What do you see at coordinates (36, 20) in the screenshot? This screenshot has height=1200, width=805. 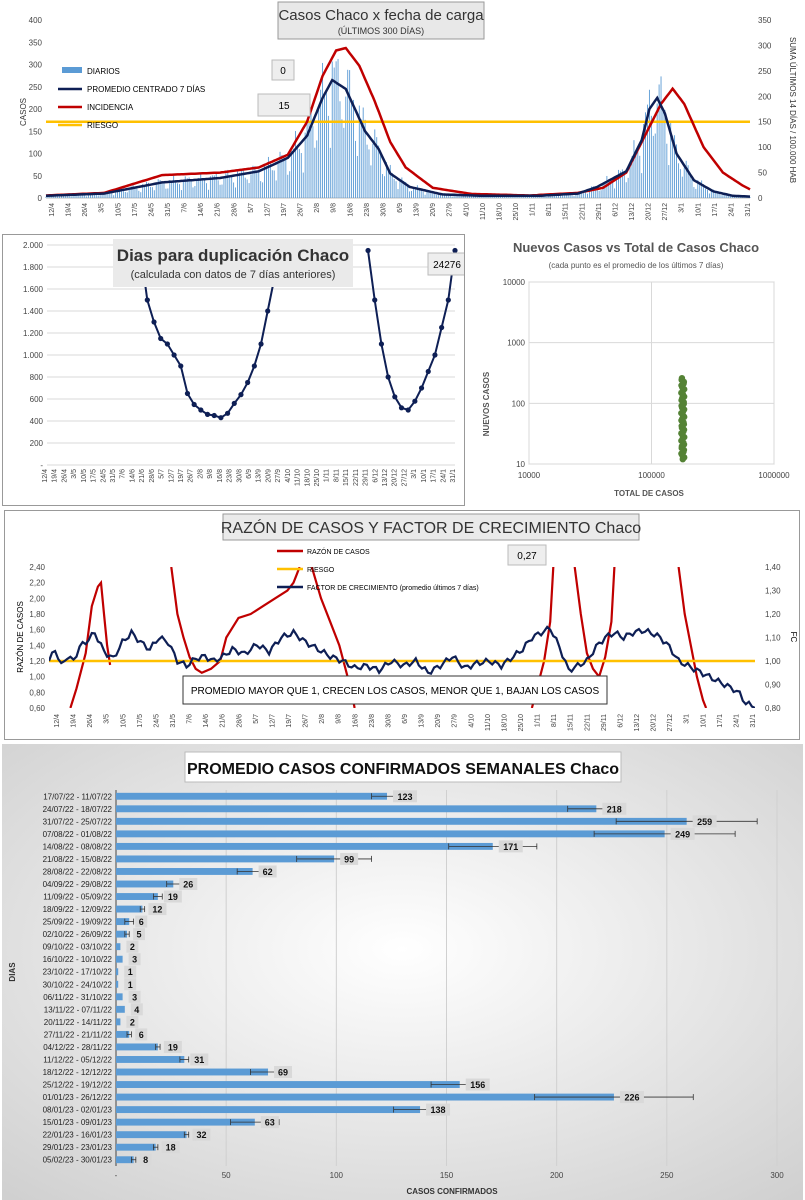 I see `casos-y-tick: 400` at bounding box center [36, 20].